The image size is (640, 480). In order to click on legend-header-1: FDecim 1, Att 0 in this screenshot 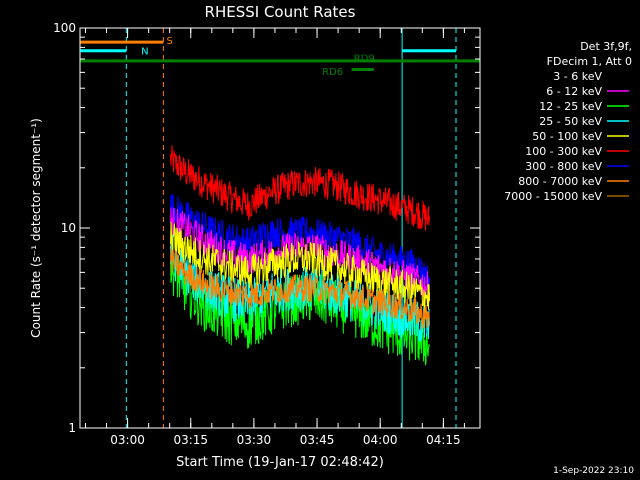, I will do `click(589, 61)`.